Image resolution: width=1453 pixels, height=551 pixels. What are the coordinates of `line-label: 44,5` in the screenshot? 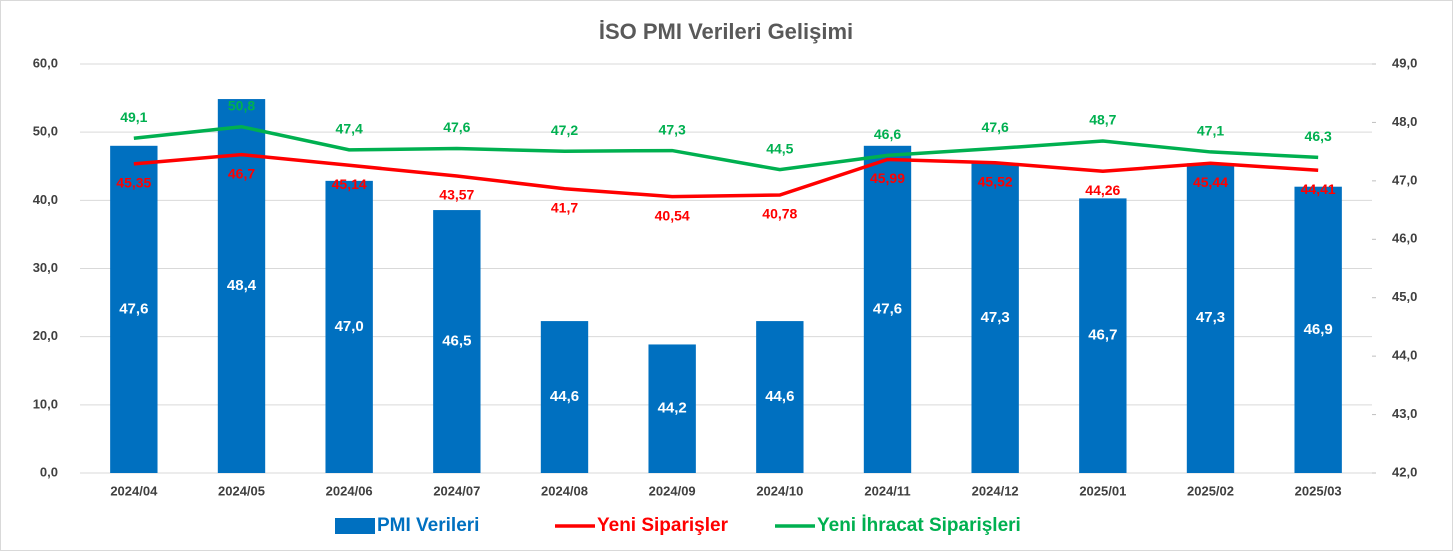 It's located at (779, 148).